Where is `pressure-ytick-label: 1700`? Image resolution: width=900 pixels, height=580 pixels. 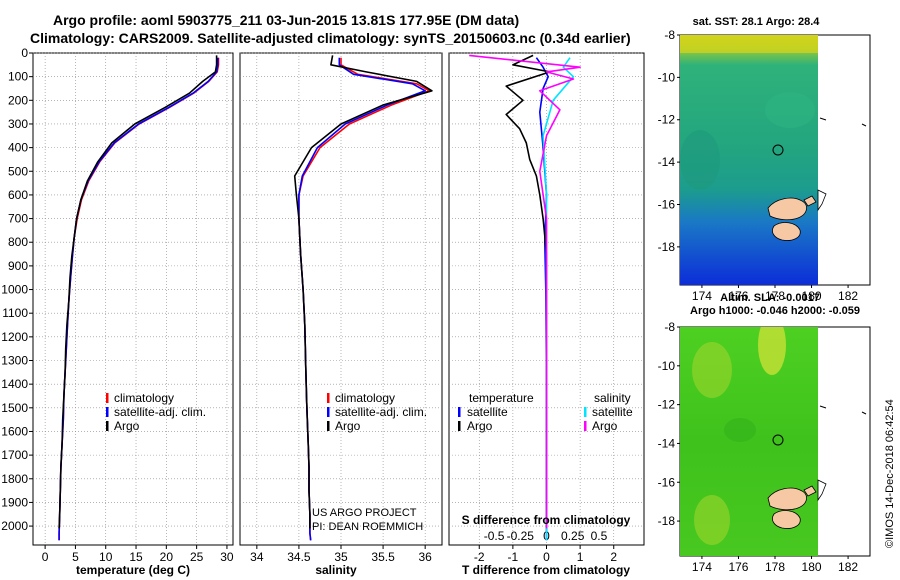
pressure-ytick-label: 1700 is located at coordinates (14, 455).